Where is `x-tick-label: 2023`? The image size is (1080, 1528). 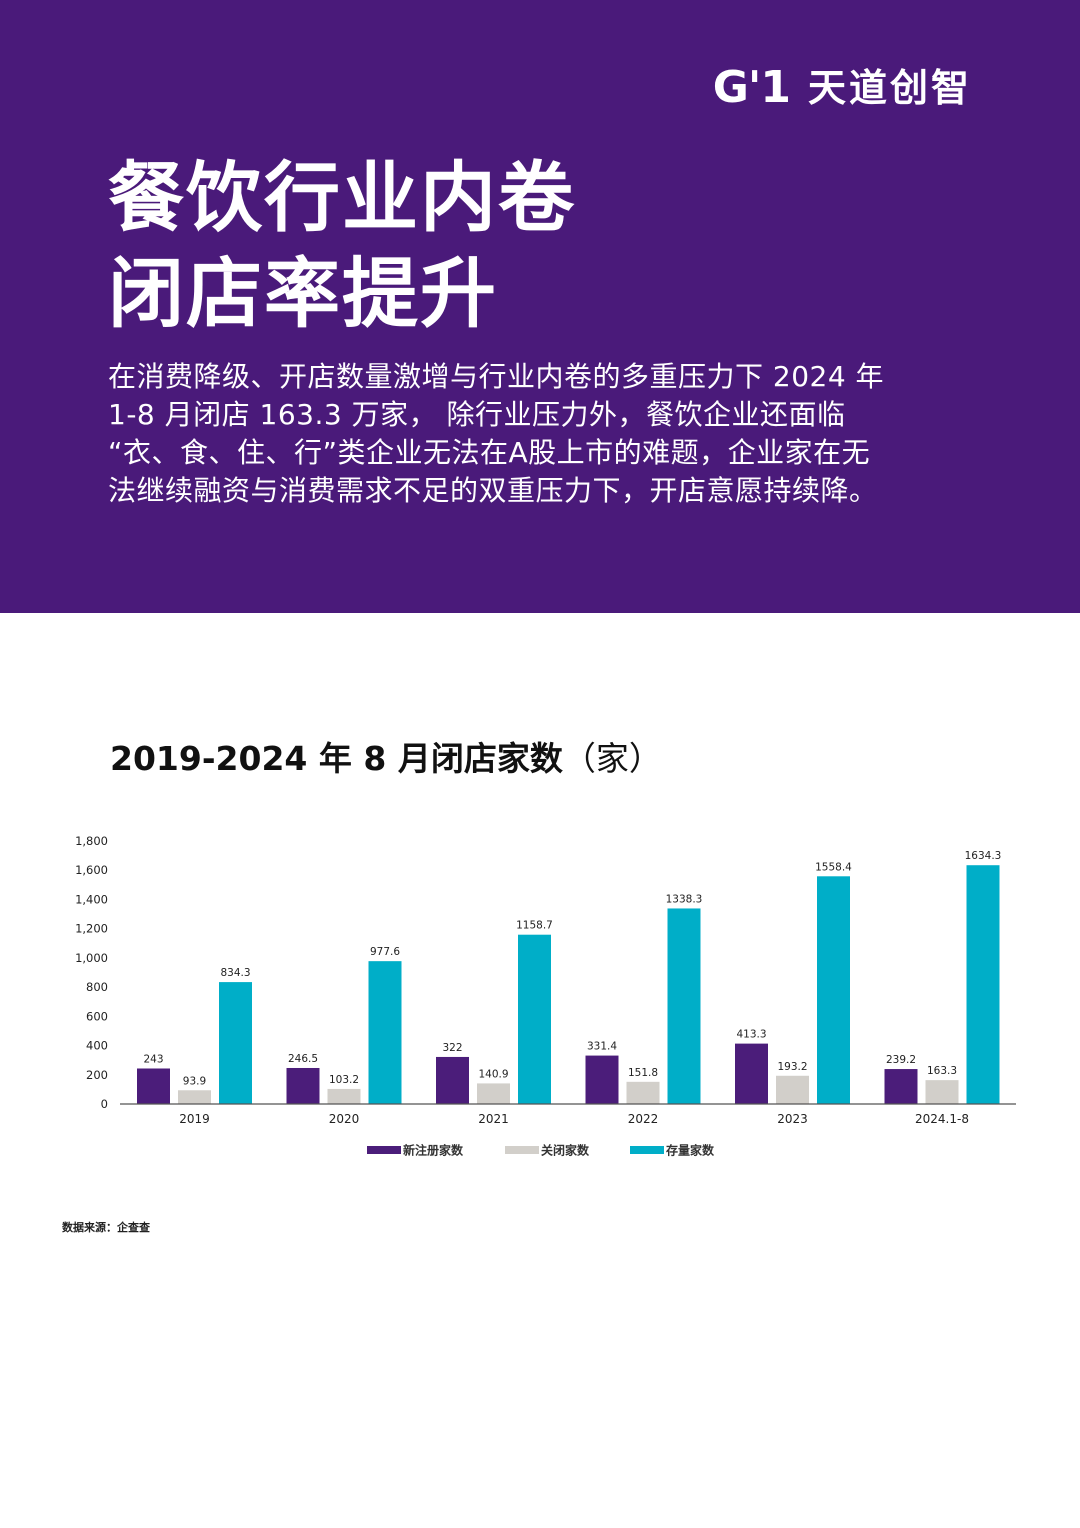
x-tick-label: 2023 is located at coordinates (792, 1119).